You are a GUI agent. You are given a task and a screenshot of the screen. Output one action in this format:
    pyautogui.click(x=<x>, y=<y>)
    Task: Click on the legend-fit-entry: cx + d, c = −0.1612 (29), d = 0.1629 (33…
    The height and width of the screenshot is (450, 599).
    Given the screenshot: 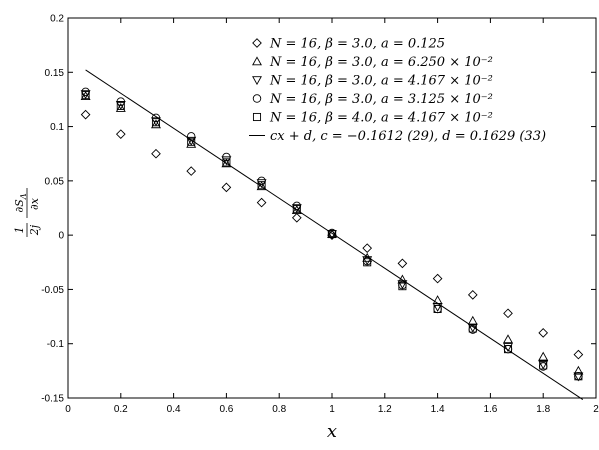 What is the action you would take?
    pyautogui.click(x=408, y=136)
    